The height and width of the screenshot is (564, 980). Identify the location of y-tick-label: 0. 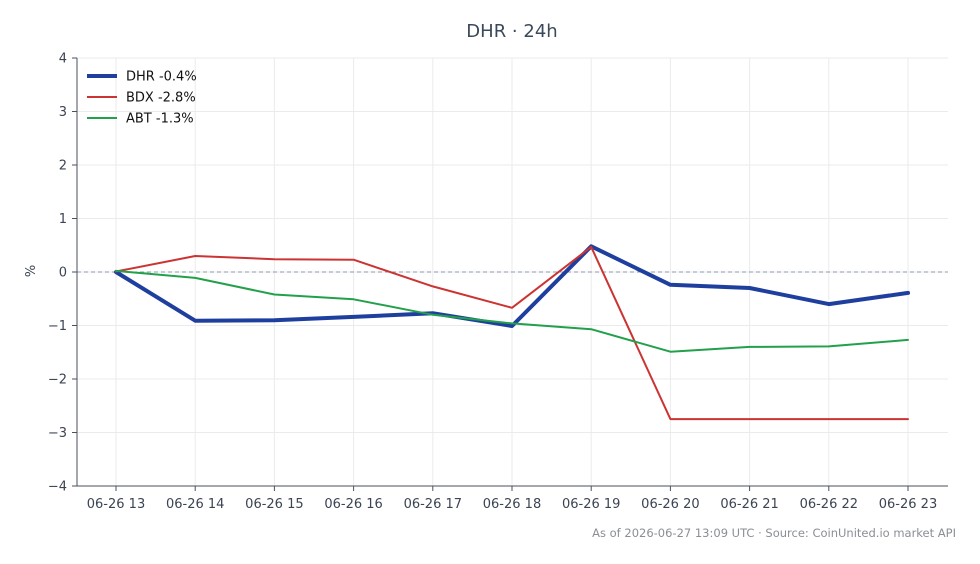
(63, 273).